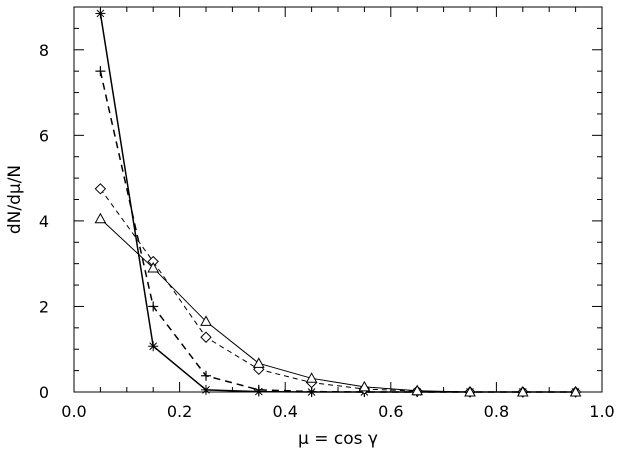 The height and width of the screenshot is (455, 618). I want to click on x-axis-label: μ = cos γ, so click(338, 439).